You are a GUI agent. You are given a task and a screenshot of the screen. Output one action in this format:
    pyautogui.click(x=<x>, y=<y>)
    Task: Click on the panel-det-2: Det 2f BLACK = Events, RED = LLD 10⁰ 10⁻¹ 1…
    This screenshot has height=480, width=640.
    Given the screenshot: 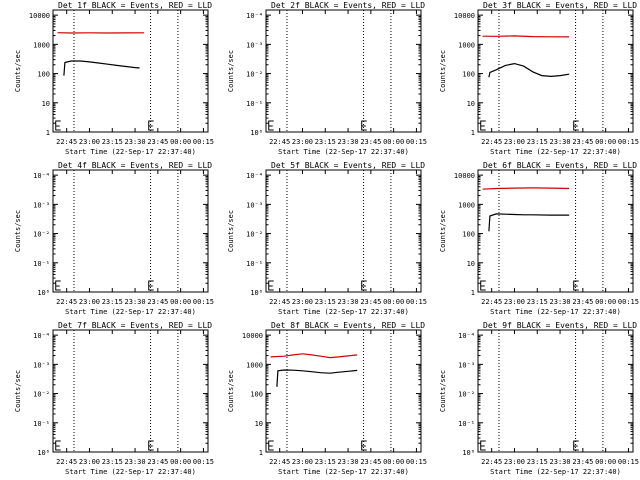 What is the action you would take?
    pyautogui.click(x=327, y=78)
    